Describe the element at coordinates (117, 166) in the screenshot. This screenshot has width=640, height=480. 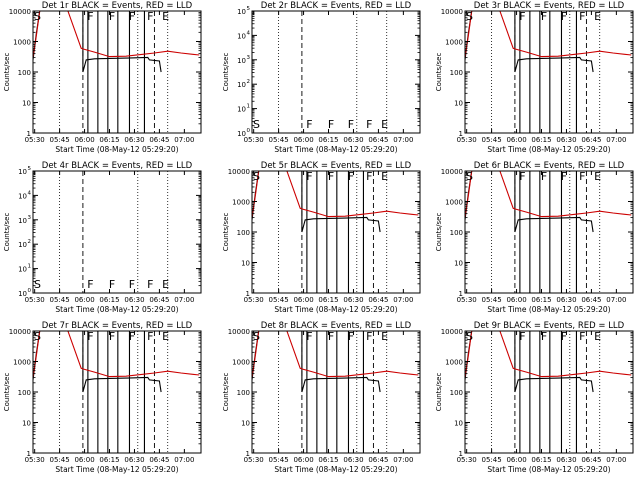
I see `panel-title: Det 4r BLACK = Events, RED = LLD` at that location.